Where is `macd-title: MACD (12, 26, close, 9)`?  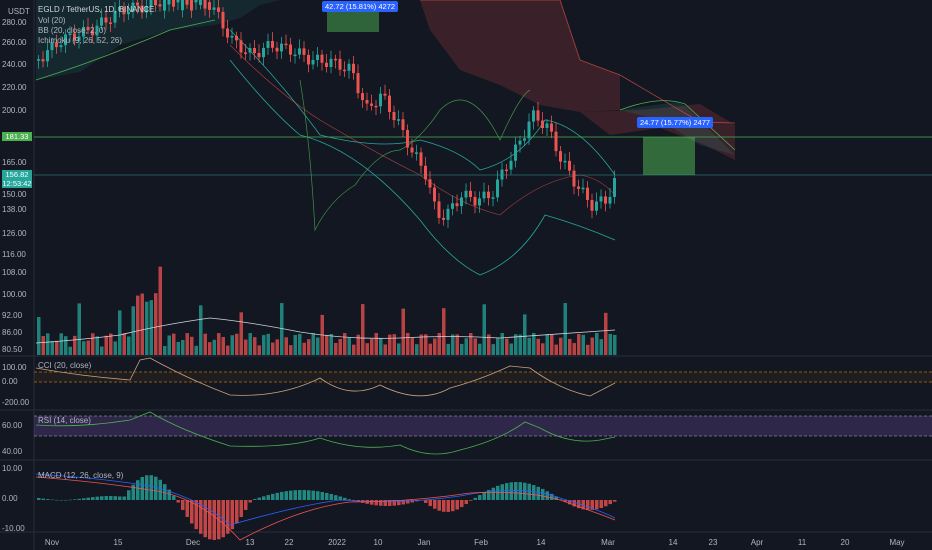 macd-title: MACD (12, 26, close, 9) is located at coordinates (81, 475).